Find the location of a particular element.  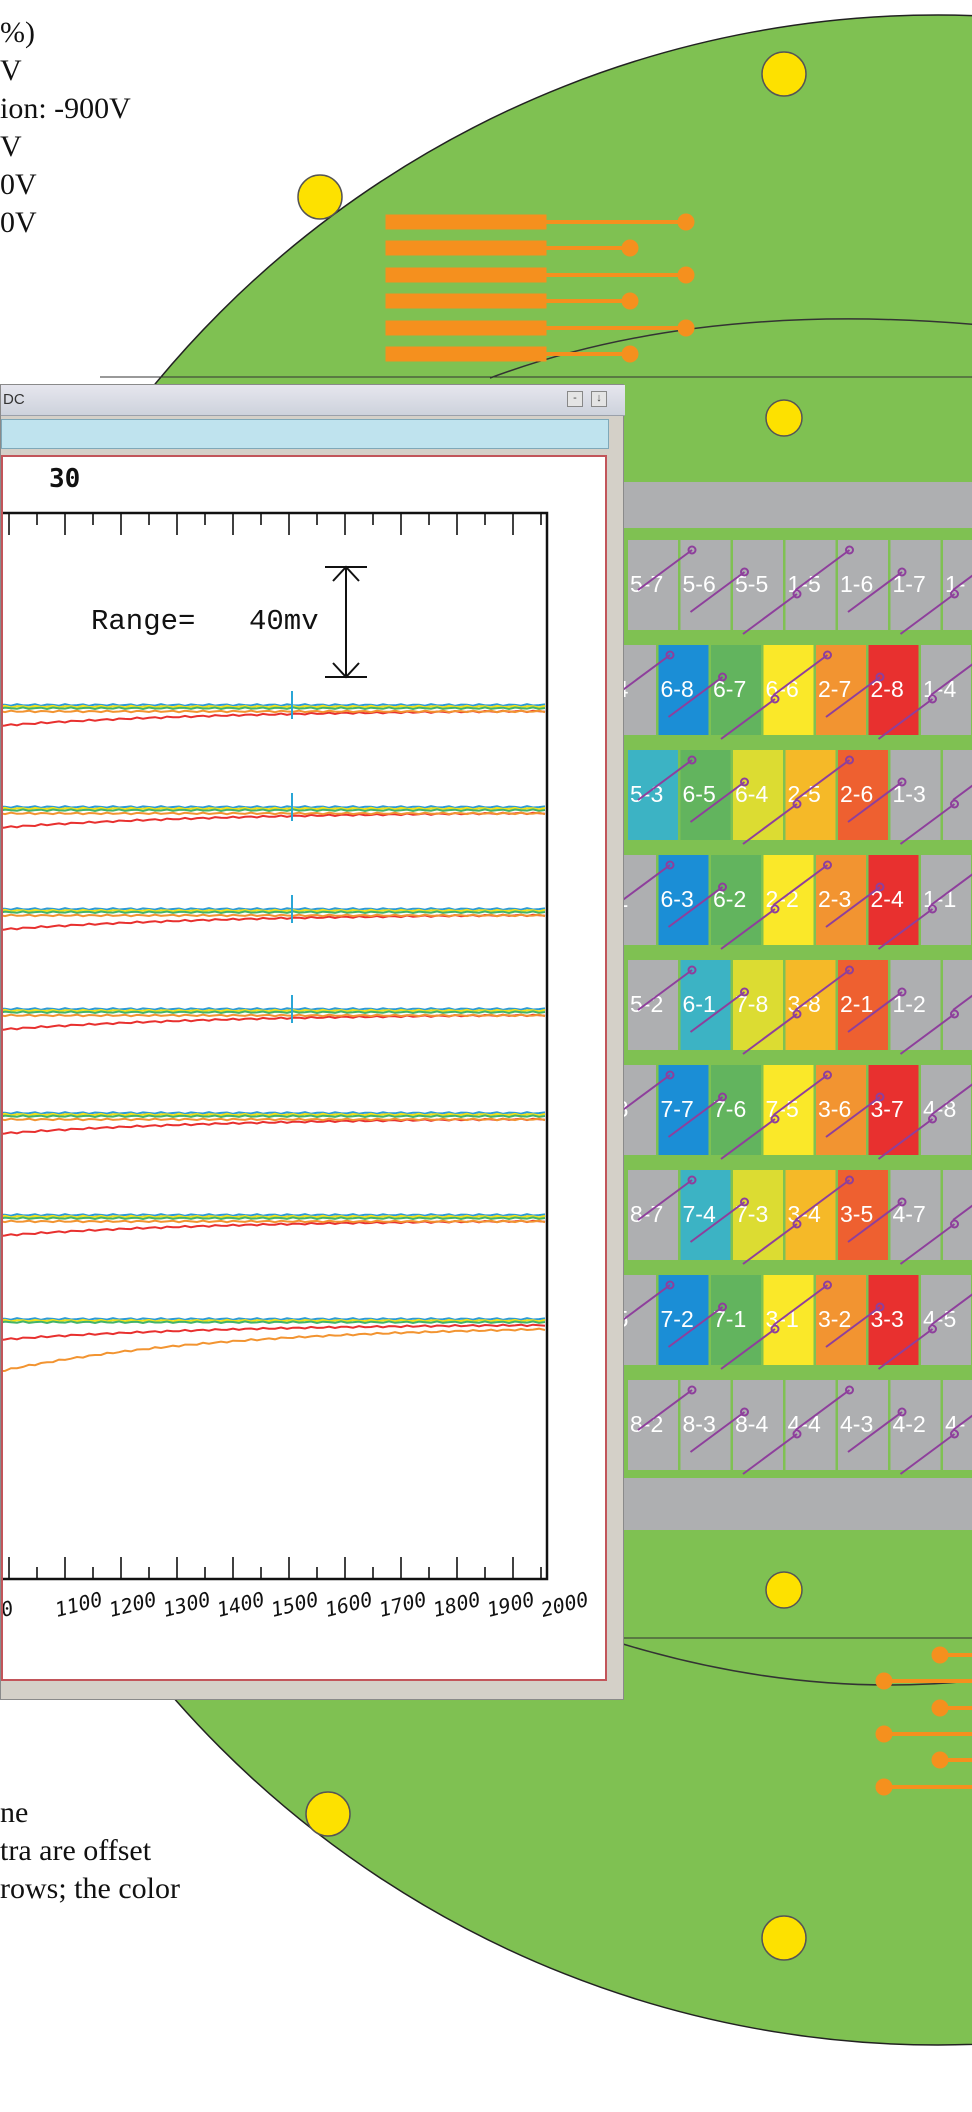

x-tick-label: 1800 is located at coordinates (456, 1604).